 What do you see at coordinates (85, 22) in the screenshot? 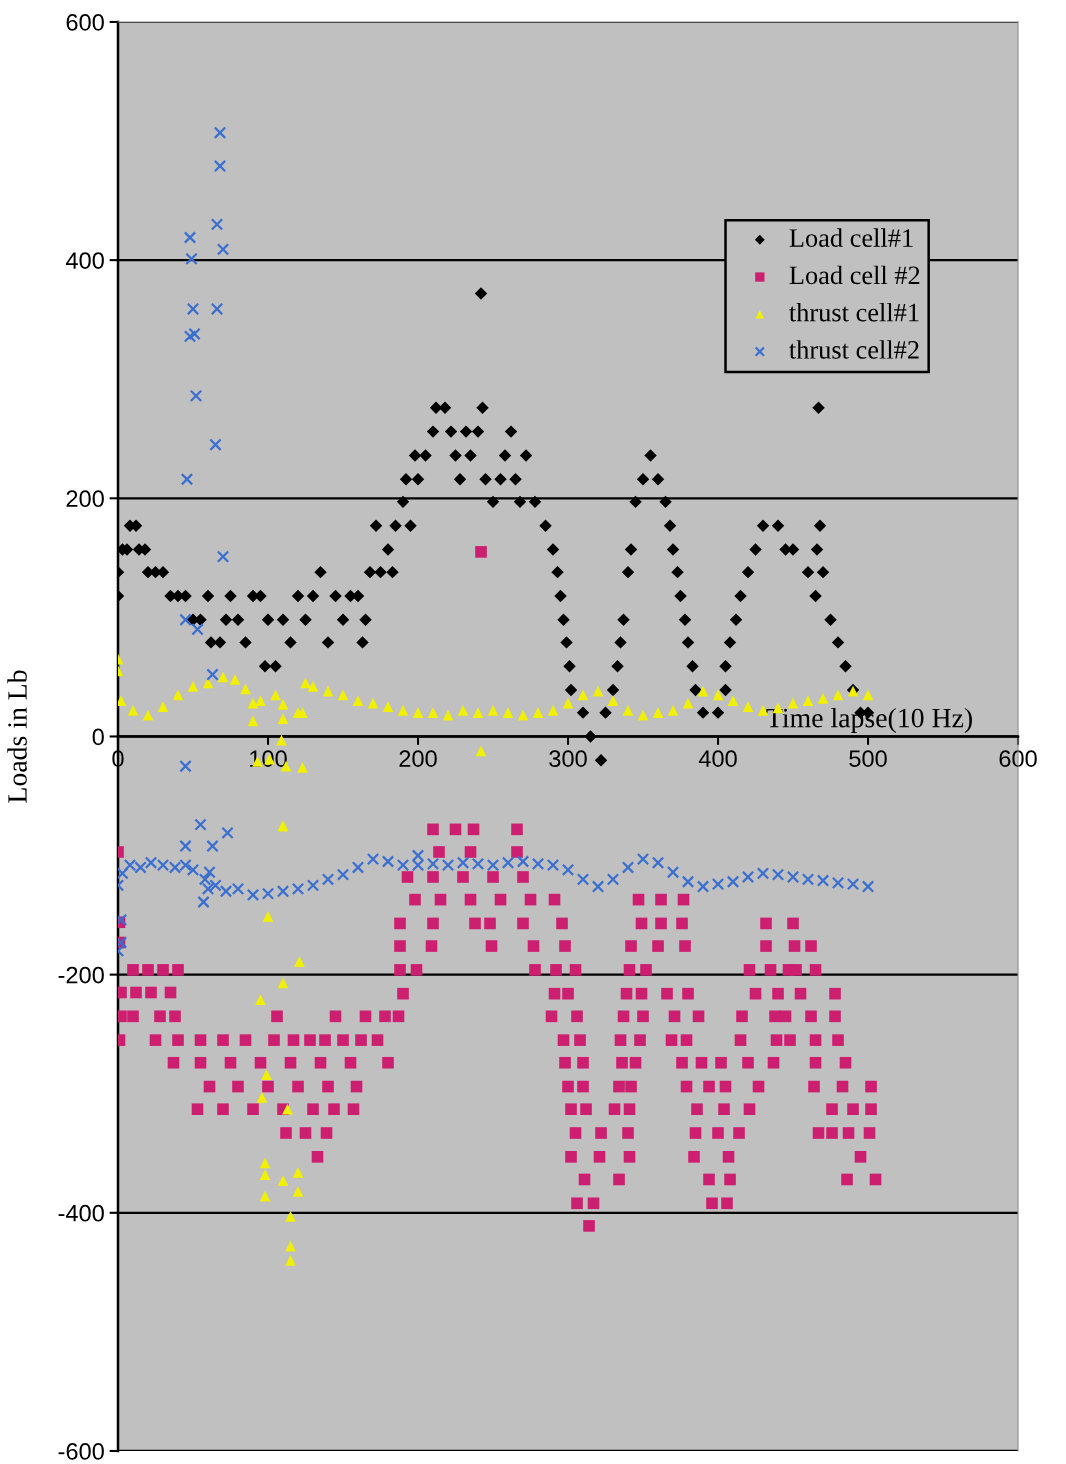
I see `y-tick-label: 600` at bounding box center [85, 22].